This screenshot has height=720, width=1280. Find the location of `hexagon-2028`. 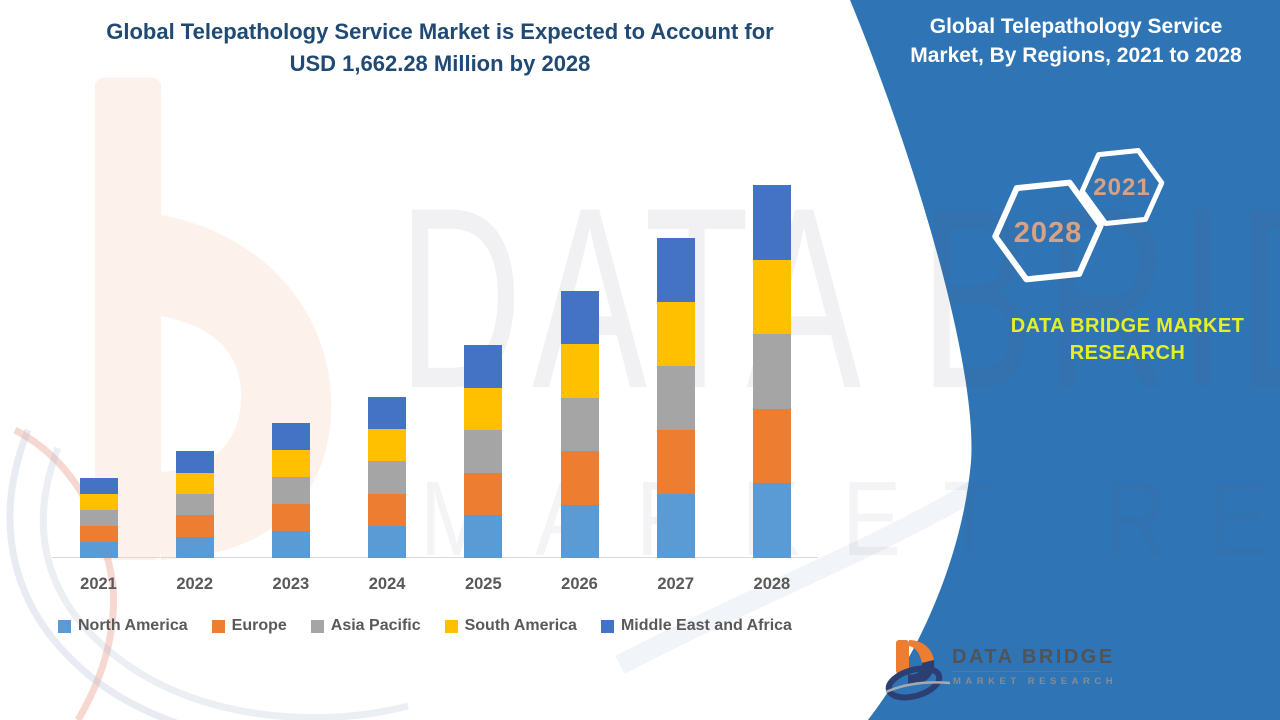

hexagon-2028 is located at coordinates (1048, 231).